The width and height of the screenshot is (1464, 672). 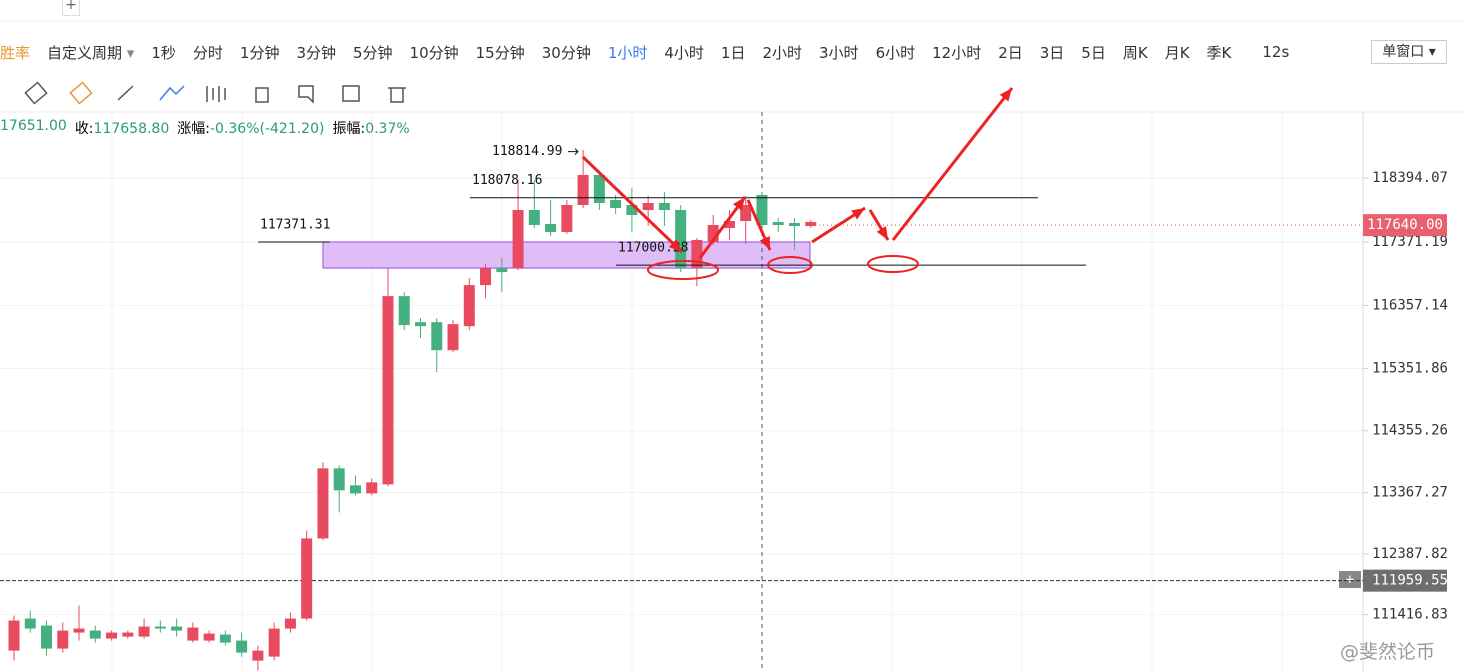 I want to click on last-price-tag, so click(x=1405, y=225).